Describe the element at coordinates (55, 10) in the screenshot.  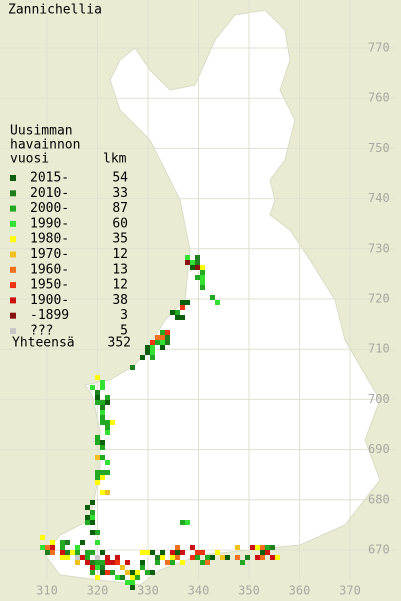
I see `title: Zannichellia` at that location.